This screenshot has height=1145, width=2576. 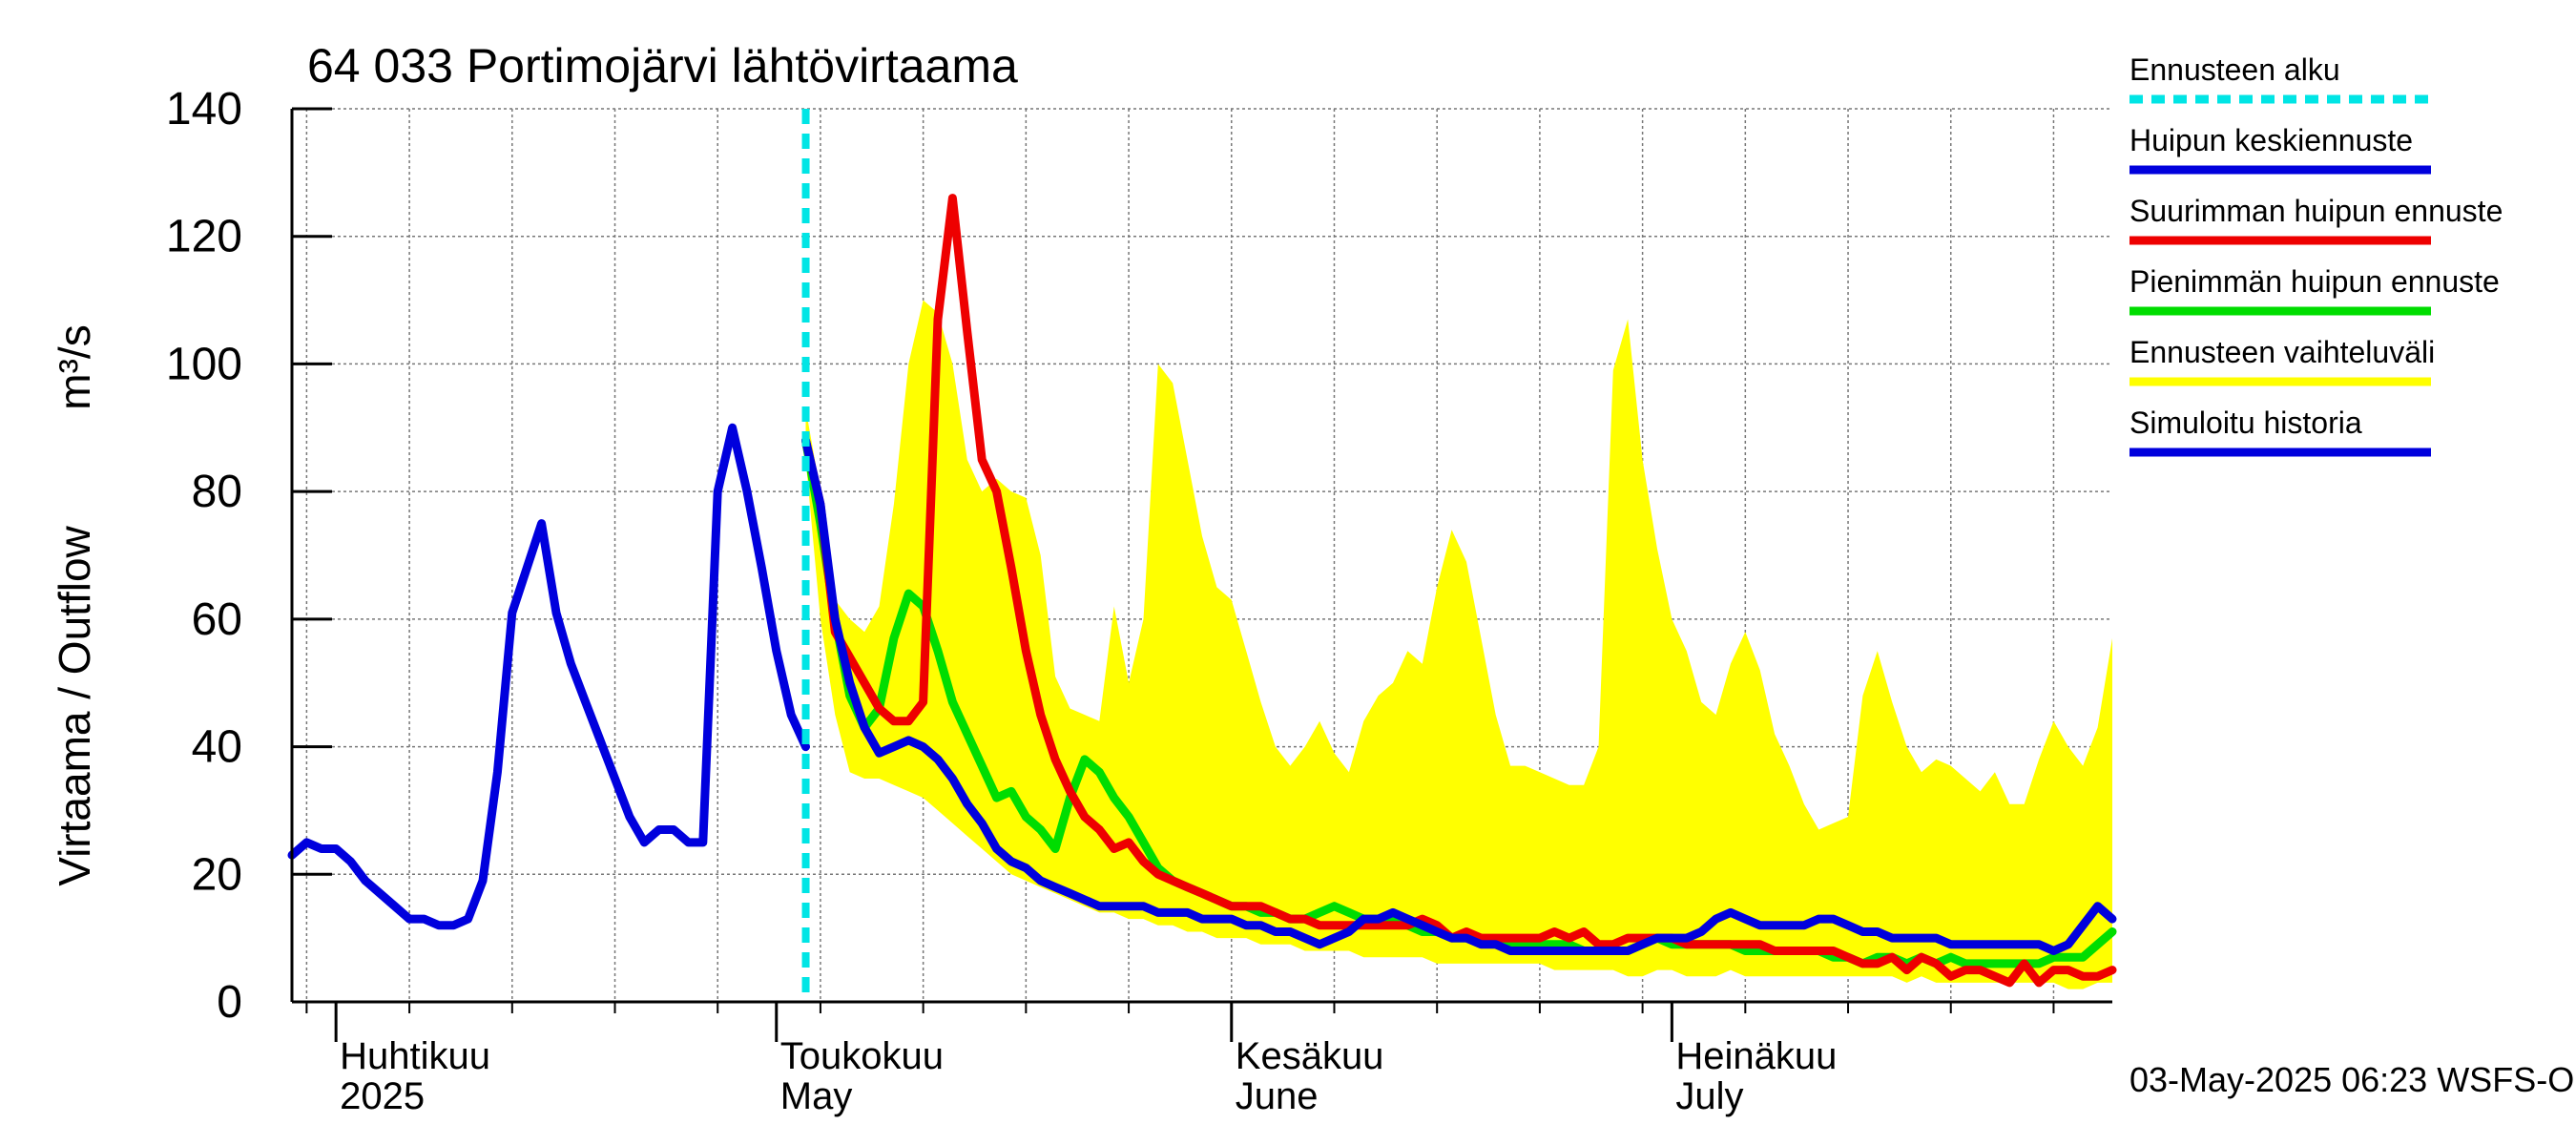 I want to click on legend-label: Huipun keskiennuste, so click(x=2271, y=140).